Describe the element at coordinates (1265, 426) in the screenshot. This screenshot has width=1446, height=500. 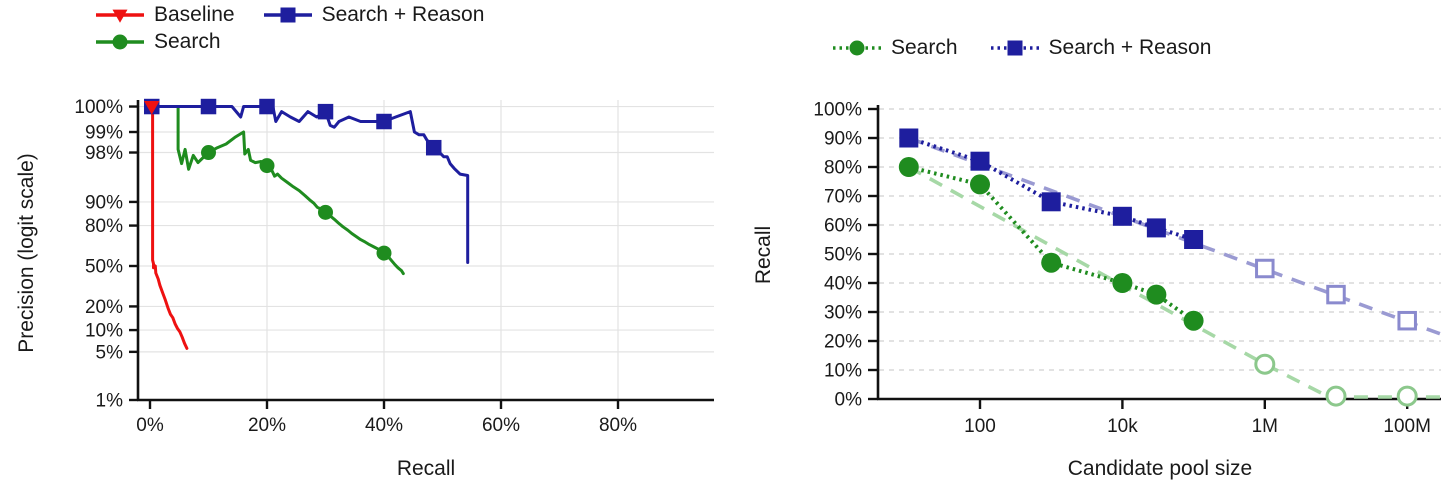
I see `svg-text: 1M` at that location.